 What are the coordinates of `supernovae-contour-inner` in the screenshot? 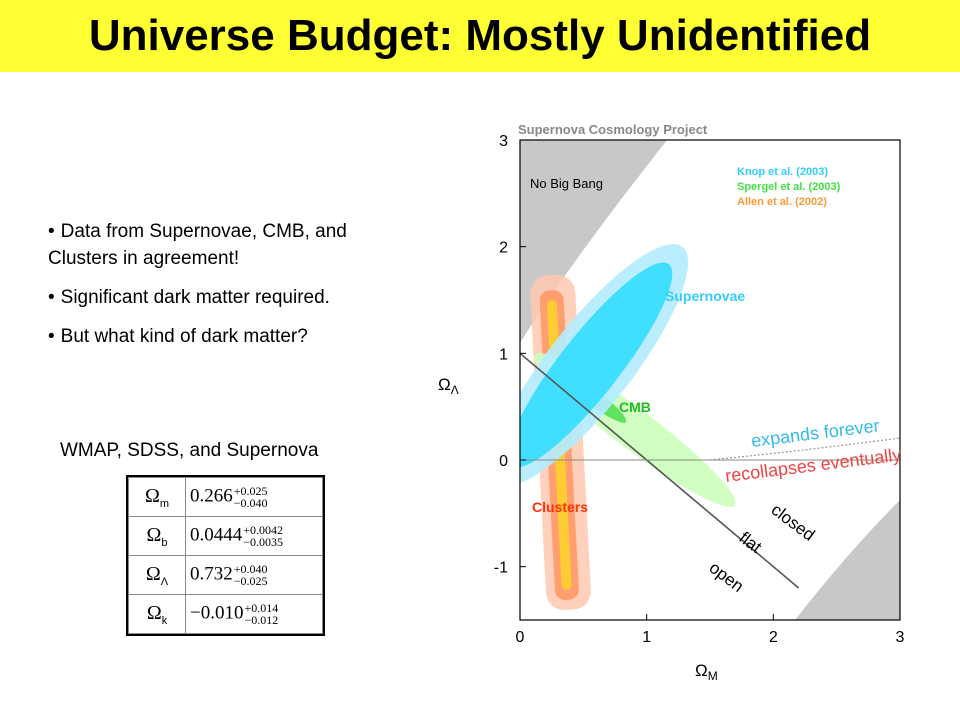 It's located at (596, 365).